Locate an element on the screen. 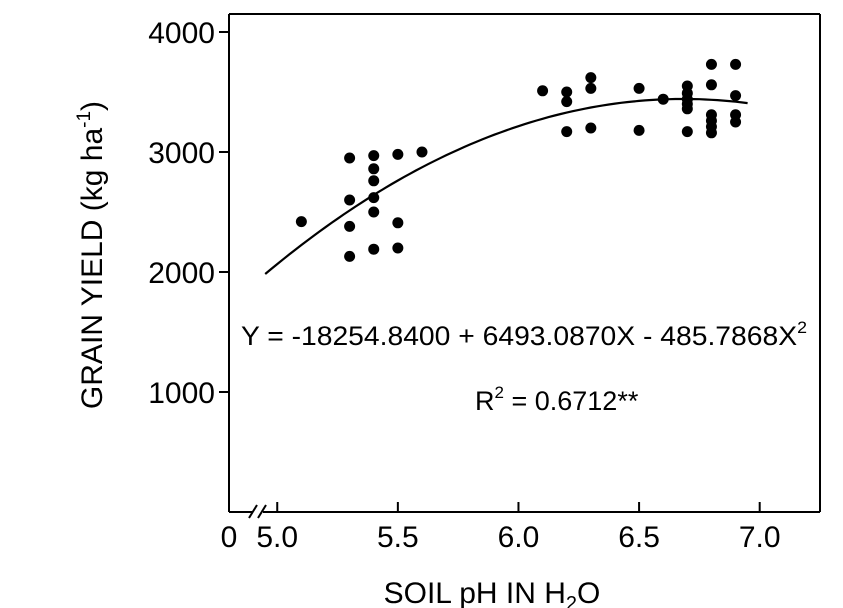  x-axis-title: SOIL pH IN H2O is located at coordinates (492, 592).